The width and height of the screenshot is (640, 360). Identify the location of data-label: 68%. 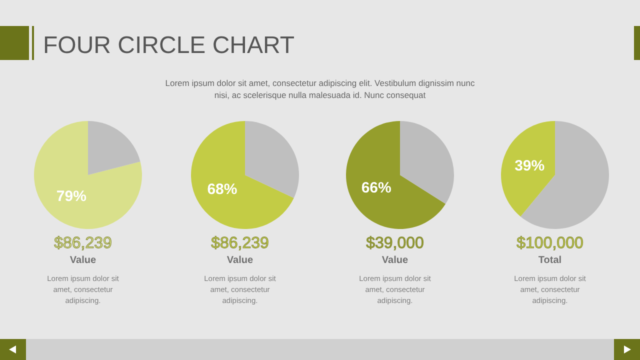
(222, 189).